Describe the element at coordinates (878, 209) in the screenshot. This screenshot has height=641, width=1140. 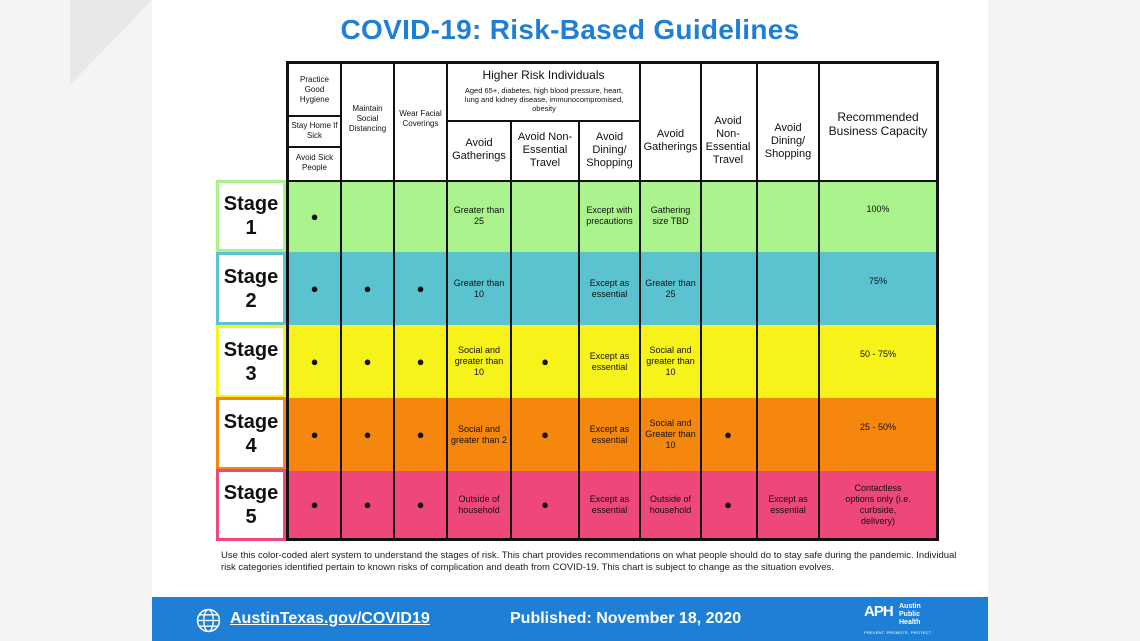
I see `table-cell: 100%` at that location.